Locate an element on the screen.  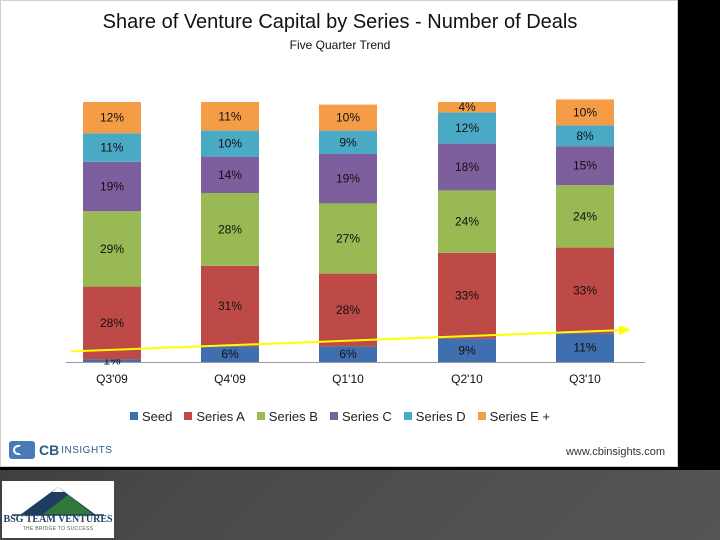
data-label: 27% is located at coordinates (348, 239).